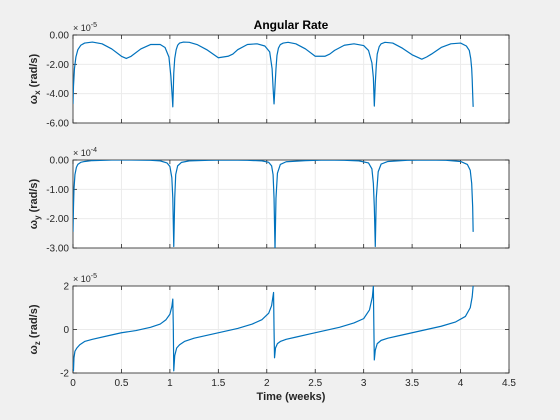 The image size is (560, 420). What do you see at coordinates (64, 374) in the screenshot?
I see `y-tick-label: -2` at bounding box center [64, 374].